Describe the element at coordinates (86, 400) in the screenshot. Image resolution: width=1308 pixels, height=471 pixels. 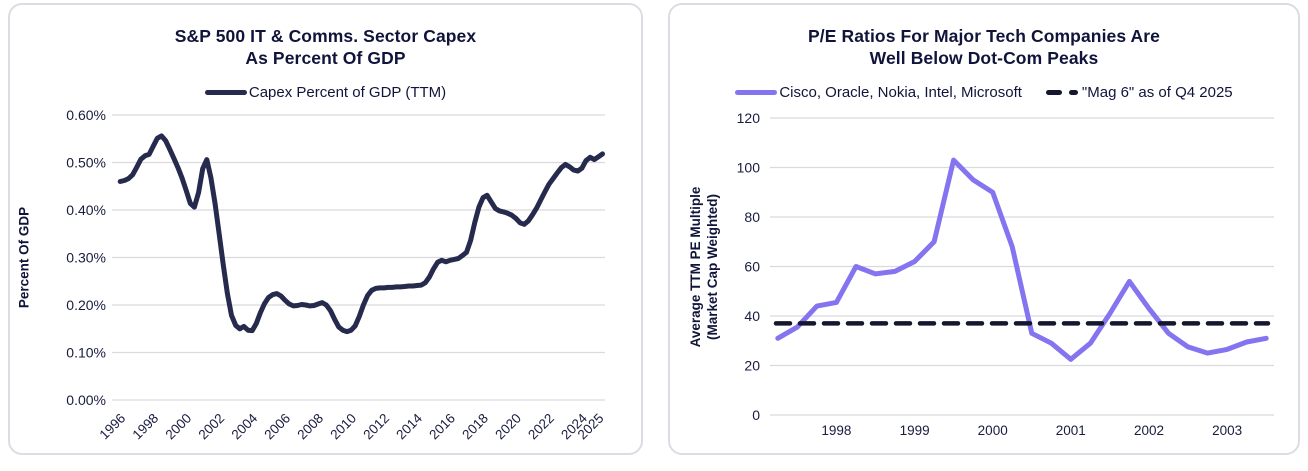
I see `y-tick-label: 0.00%` at that location.